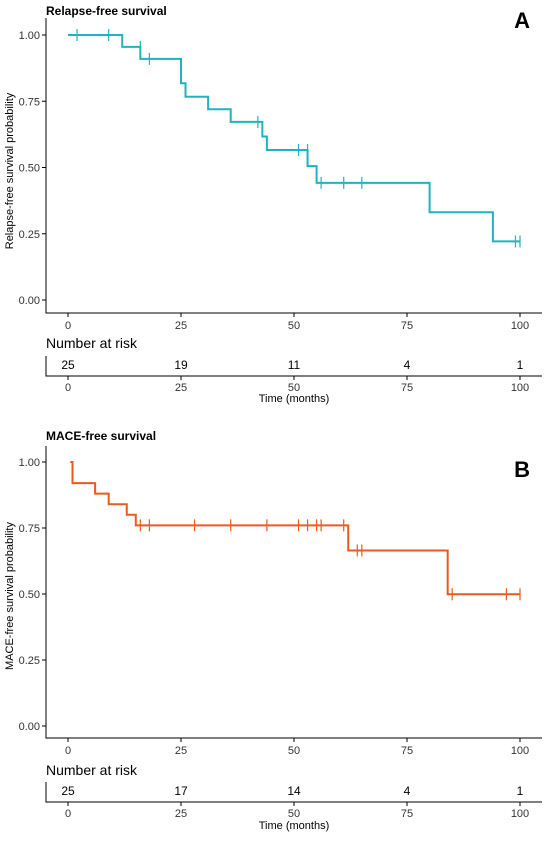  I want to click on panel-a-risk-axes, so click(293, 366).